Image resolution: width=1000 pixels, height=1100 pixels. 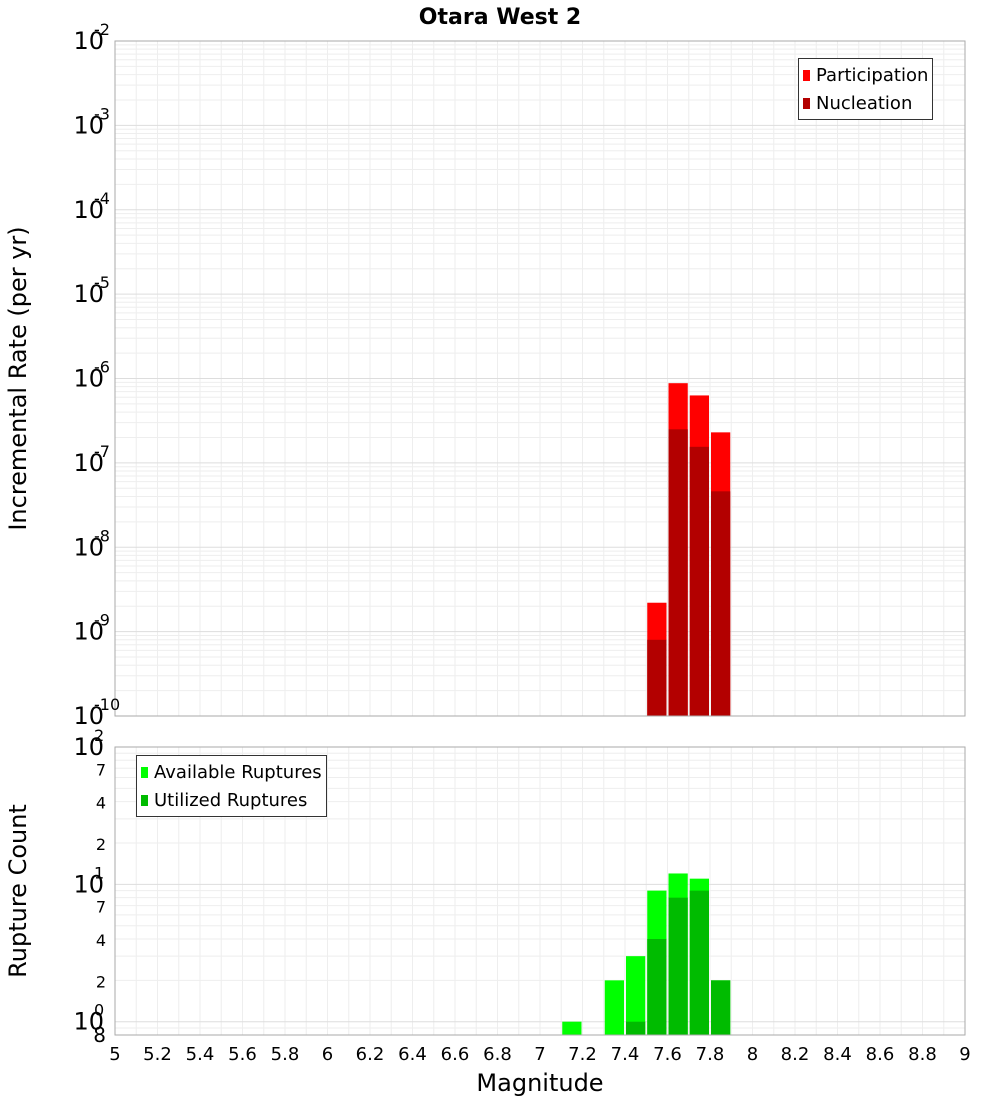 I want to click on legend-item-participation: Participation, so click(x=865, y=75).